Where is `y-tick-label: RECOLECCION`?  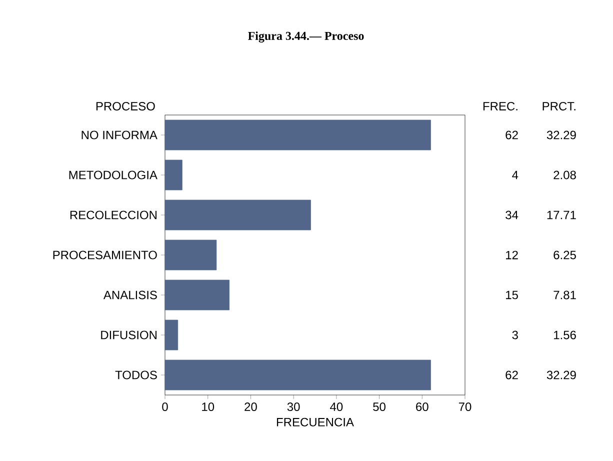
y-tick-label: RECOLECCION is located at coordinates (113, 215).